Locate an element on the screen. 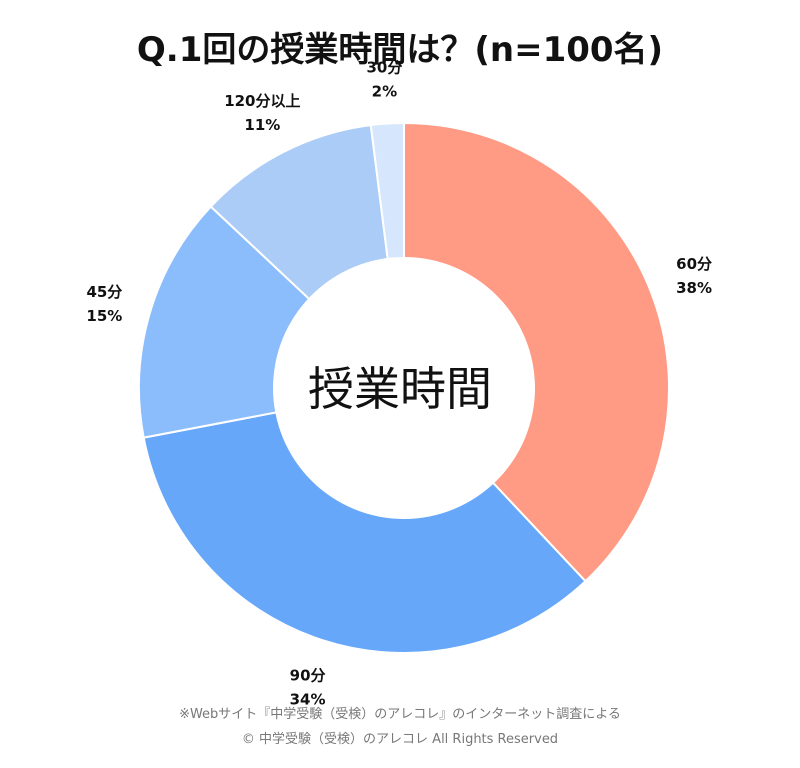 The width and height of the screenshot is (800, 768). slice-label-name-3: 120分以上 is located at coordinates (262, 101).